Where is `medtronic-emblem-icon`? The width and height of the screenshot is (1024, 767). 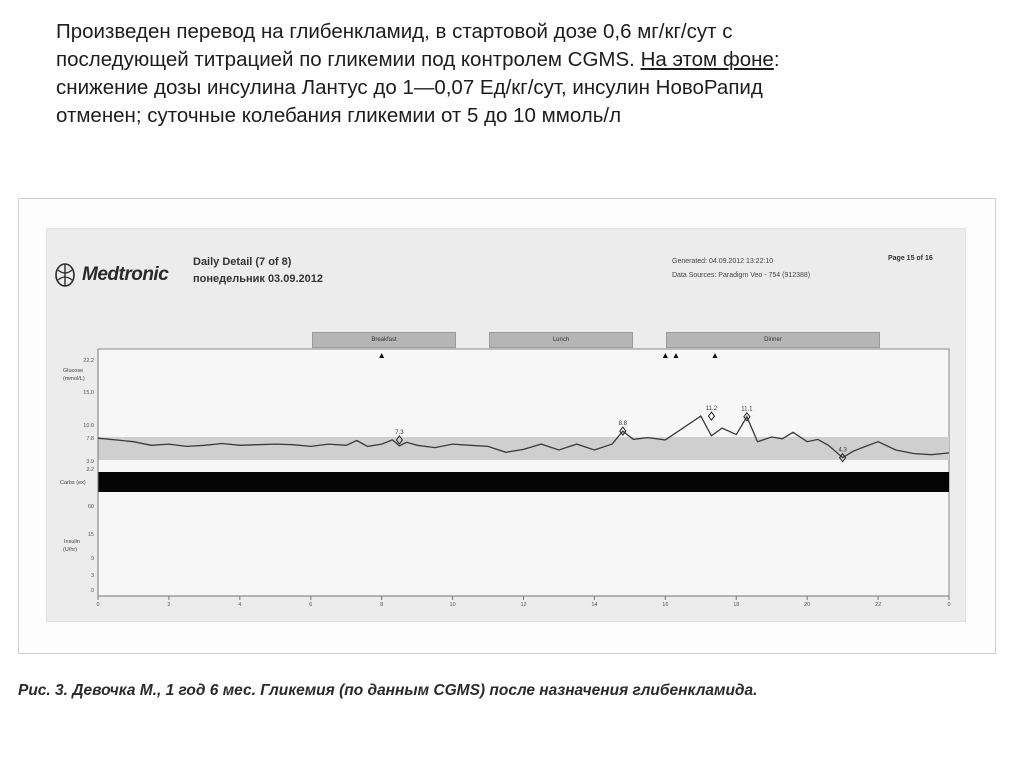
medtronic-emblem-icon is located at coordinates (65, 275).